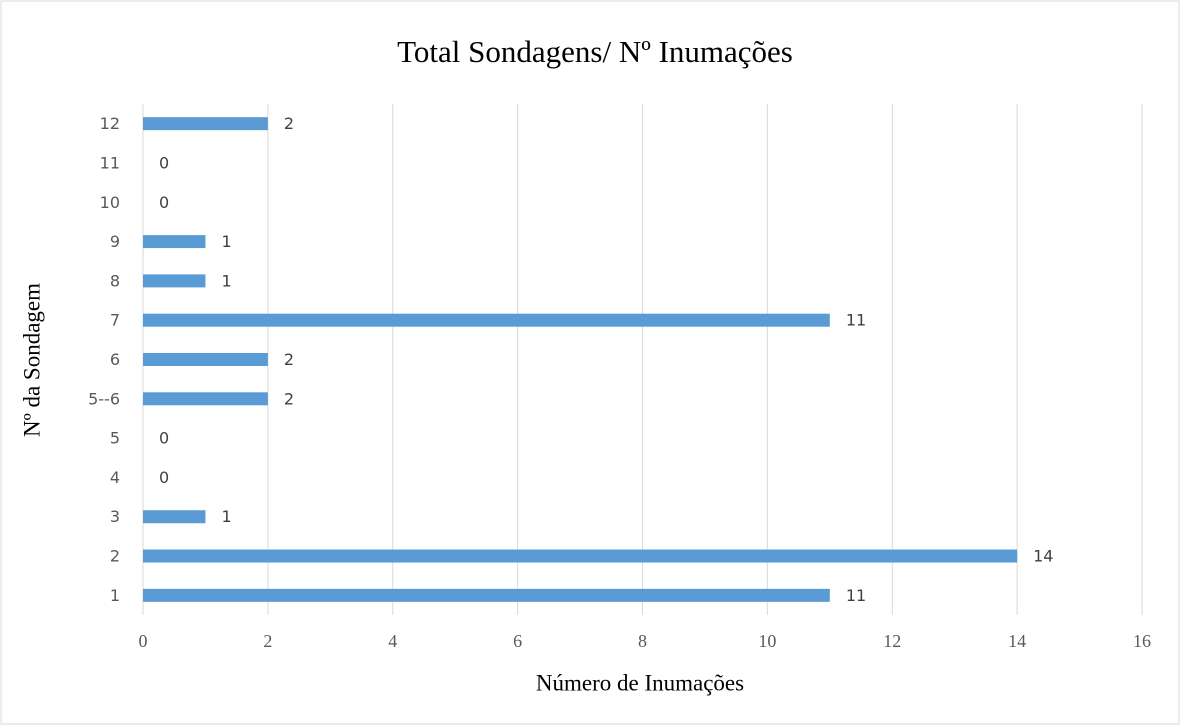 The height and width of the screenshot is (726, 1181). Describe the element at coordinates (892, 641) in the screenshot. I see `x-tick-label: 12` at that location.